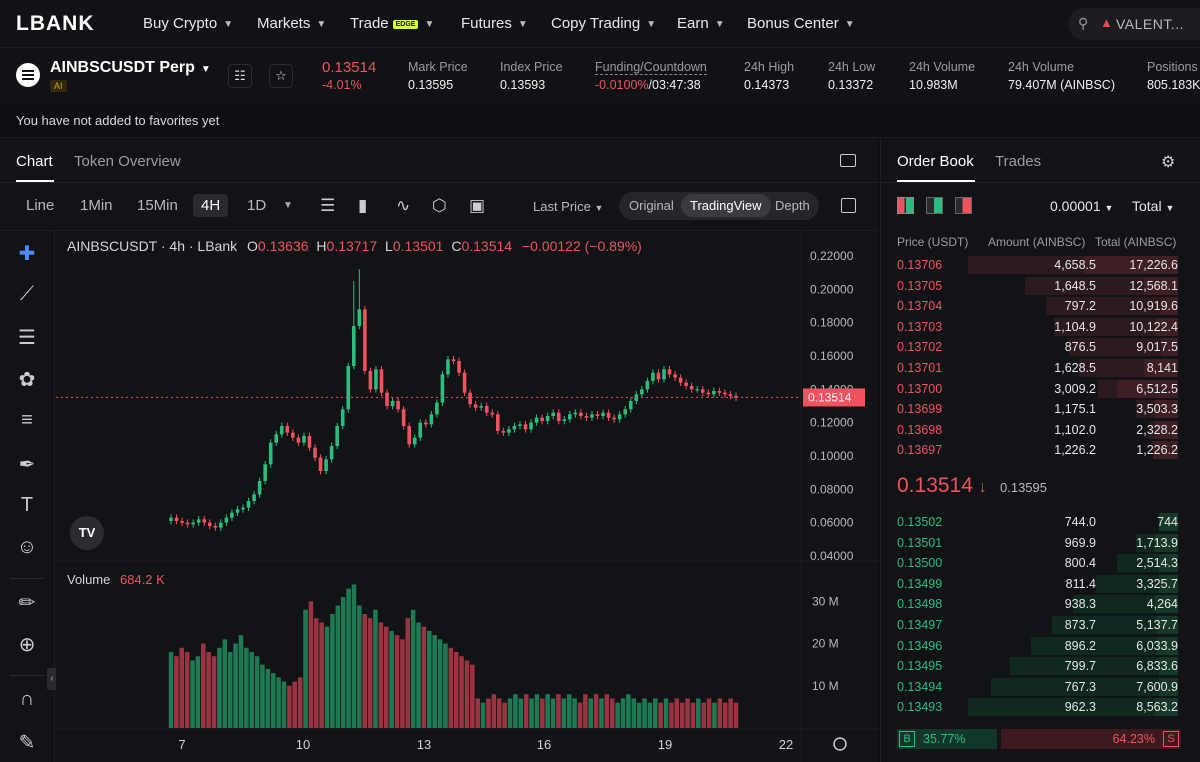 The width and height of the screenshot is (1200, 762). Describe the element at coordinates (328, 205) in the screenshot. I see `indicator-icon: ☰` at that location.